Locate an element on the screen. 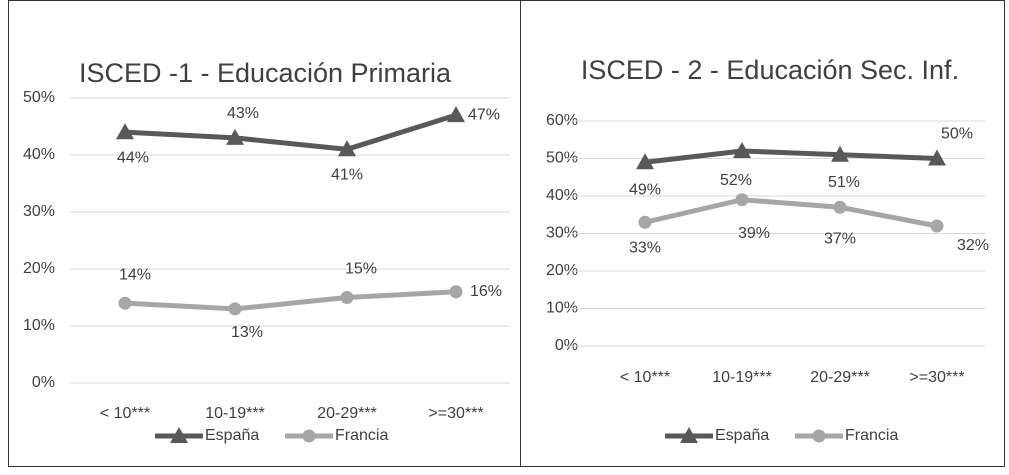 The height and width of the screenshot is (475, 1009). data-label: 50% is located at coordinates (957, 134).